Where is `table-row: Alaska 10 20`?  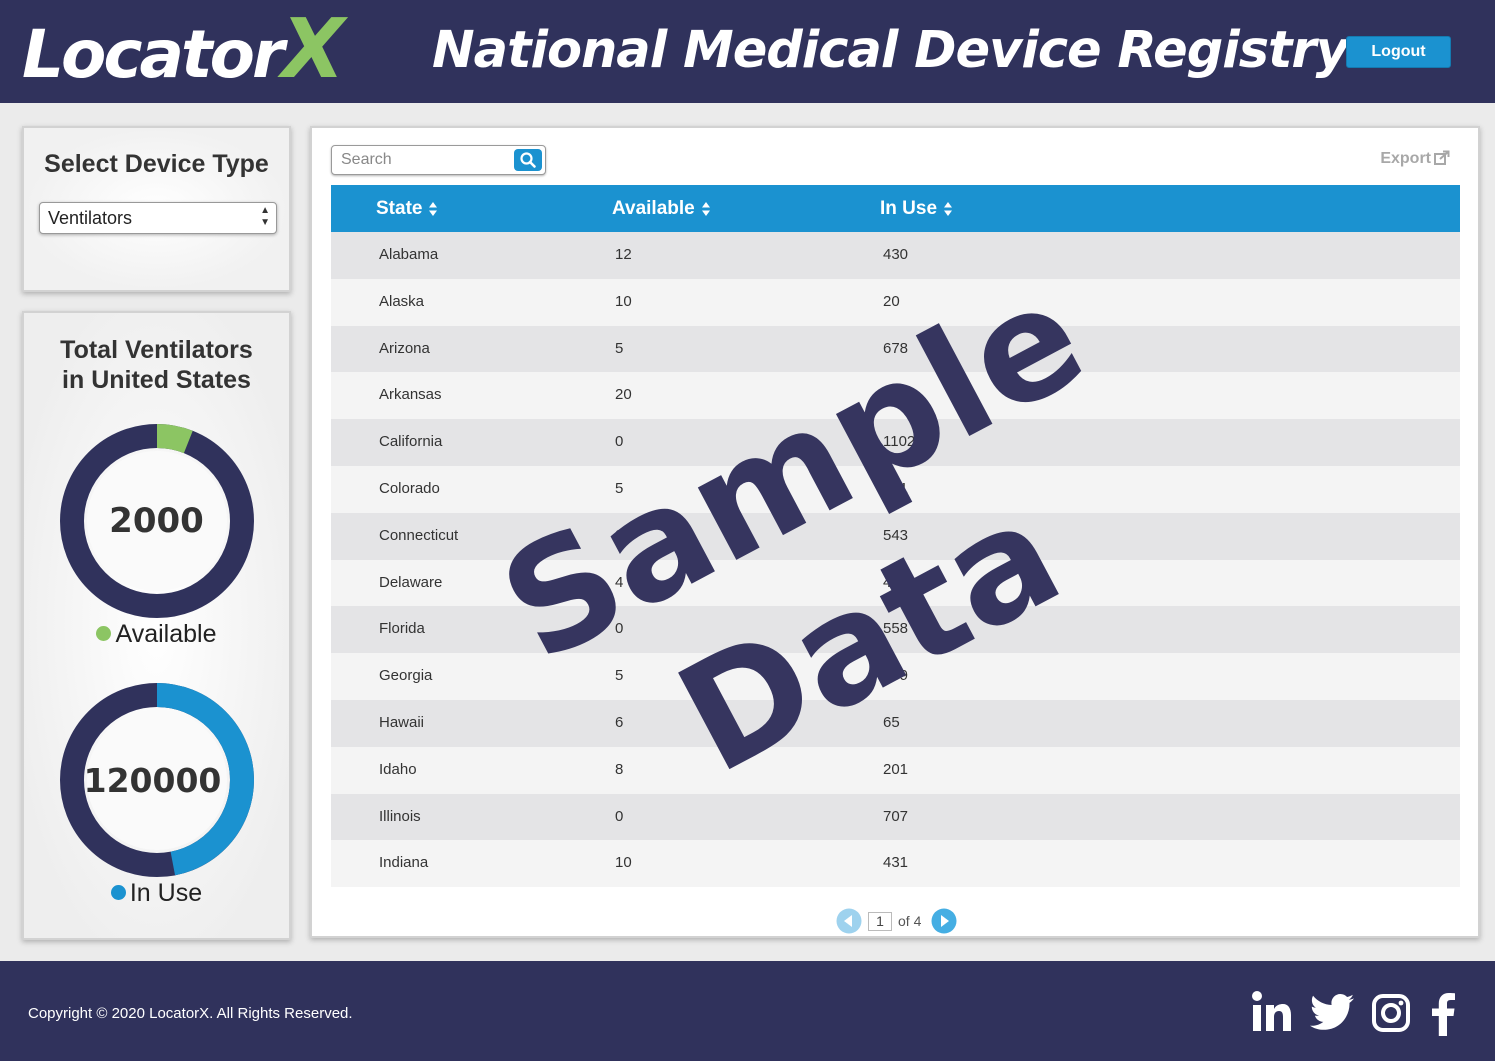
table-row: Alaska 10 20 is located at coordinates (895, 302).